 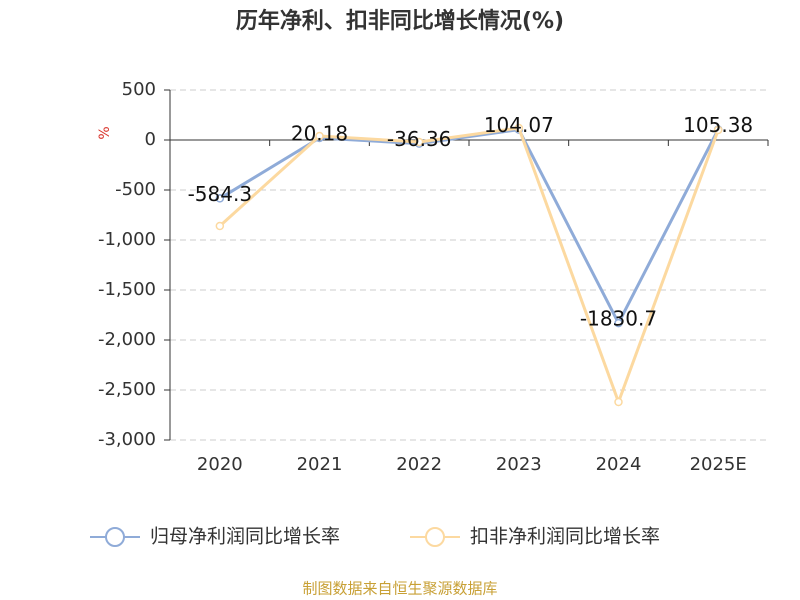 What do you see at coordinates (150, 139) in the screenshot?
I see `y-tick-label: 0` at bounding box center [150, 139].